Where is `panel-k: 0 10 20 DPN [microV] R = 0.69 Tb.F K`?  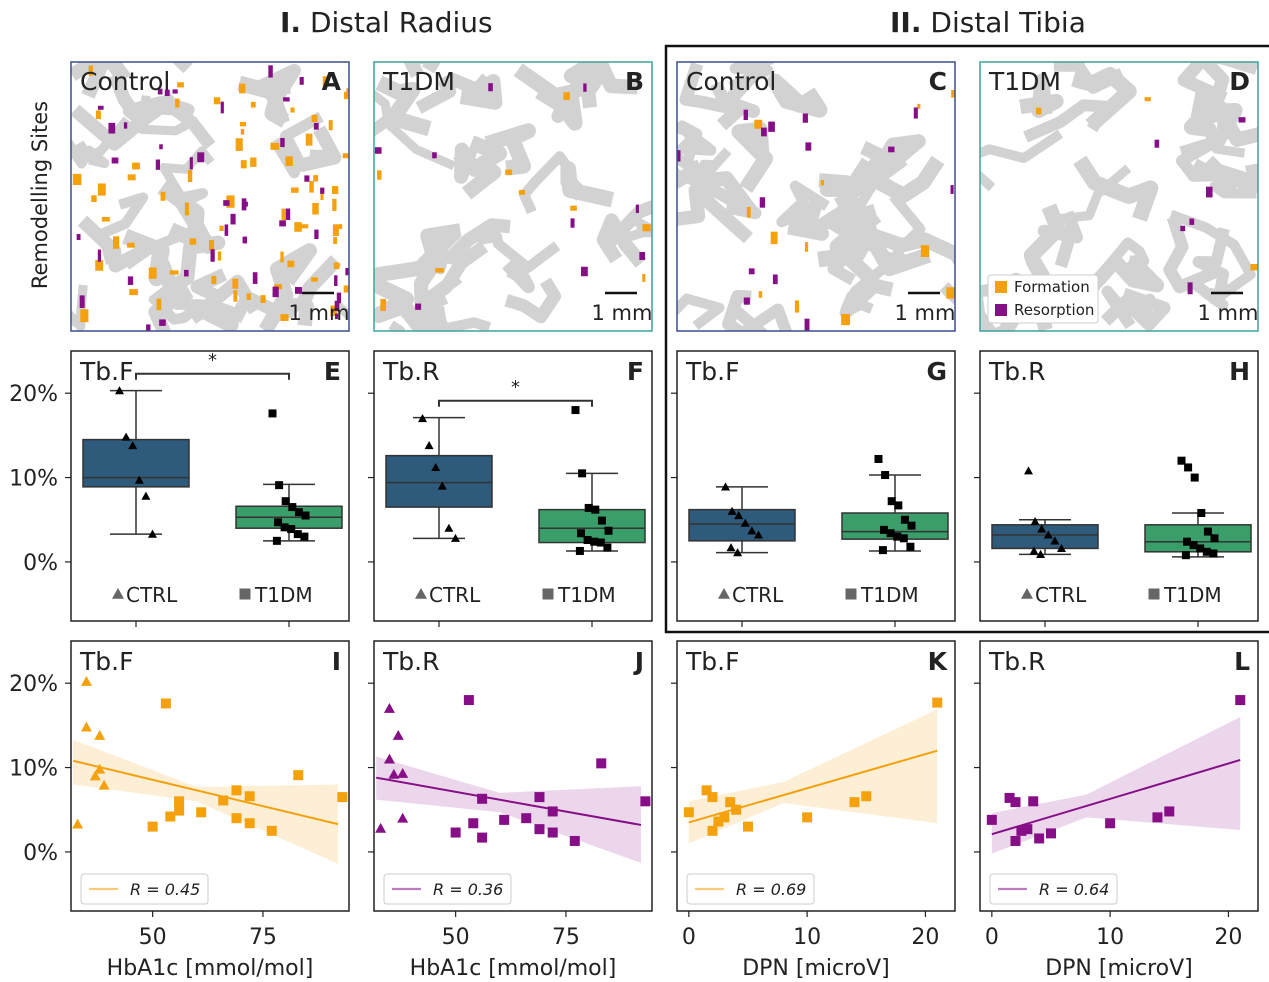
panel-k: 0 10 20 DPN [microV] R = 0.69 Tb.F K is located at coordinates (813, 810).